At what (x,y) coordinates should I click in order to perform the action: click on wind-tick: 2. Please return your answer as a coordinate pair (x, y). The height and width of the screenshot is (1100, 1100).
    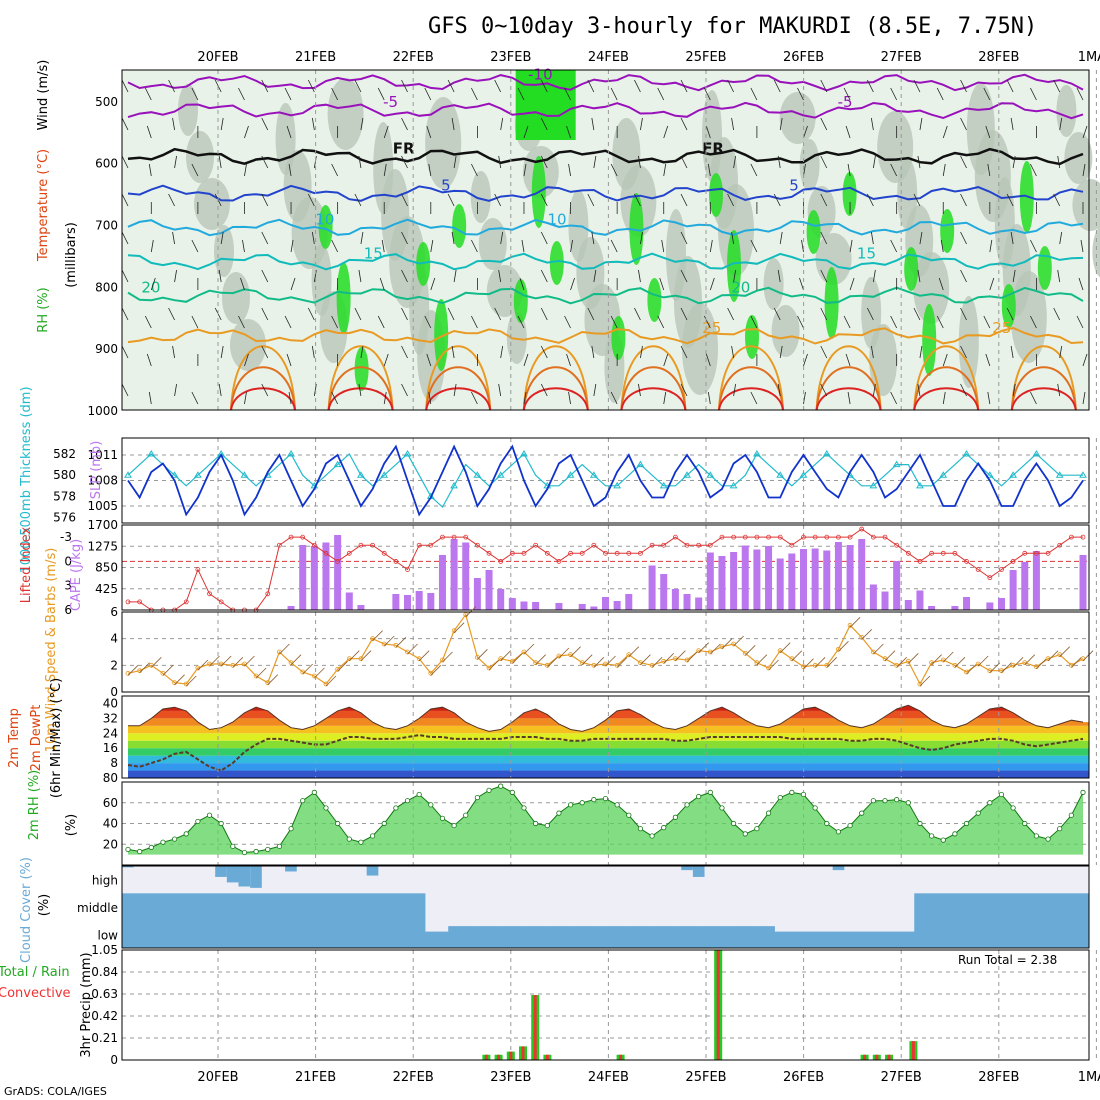
    Looking at the image, I should click on (114, 665).